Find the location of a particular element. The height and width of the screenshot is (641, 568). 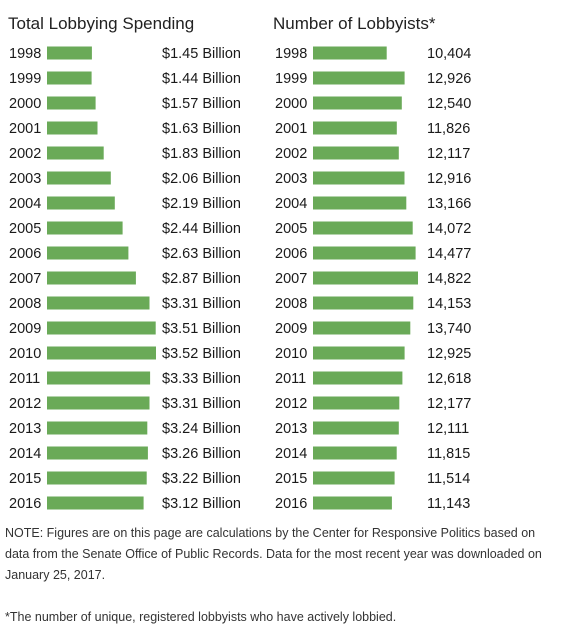

value-label: 14,072 is located at coordinates (449, 229).